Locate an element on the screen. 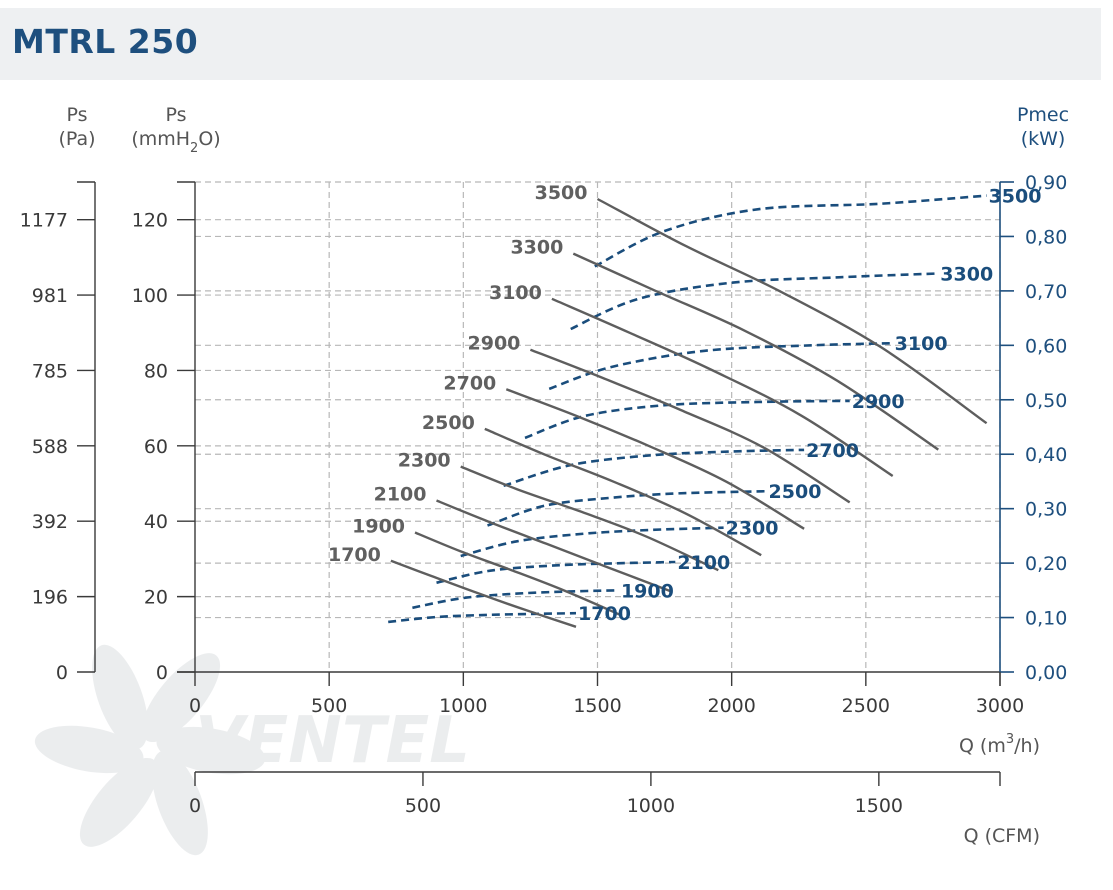 The height and width of the screenshot is (890, 1113). pressure-label-2300: 2300 is located at coordinates (424, 461).